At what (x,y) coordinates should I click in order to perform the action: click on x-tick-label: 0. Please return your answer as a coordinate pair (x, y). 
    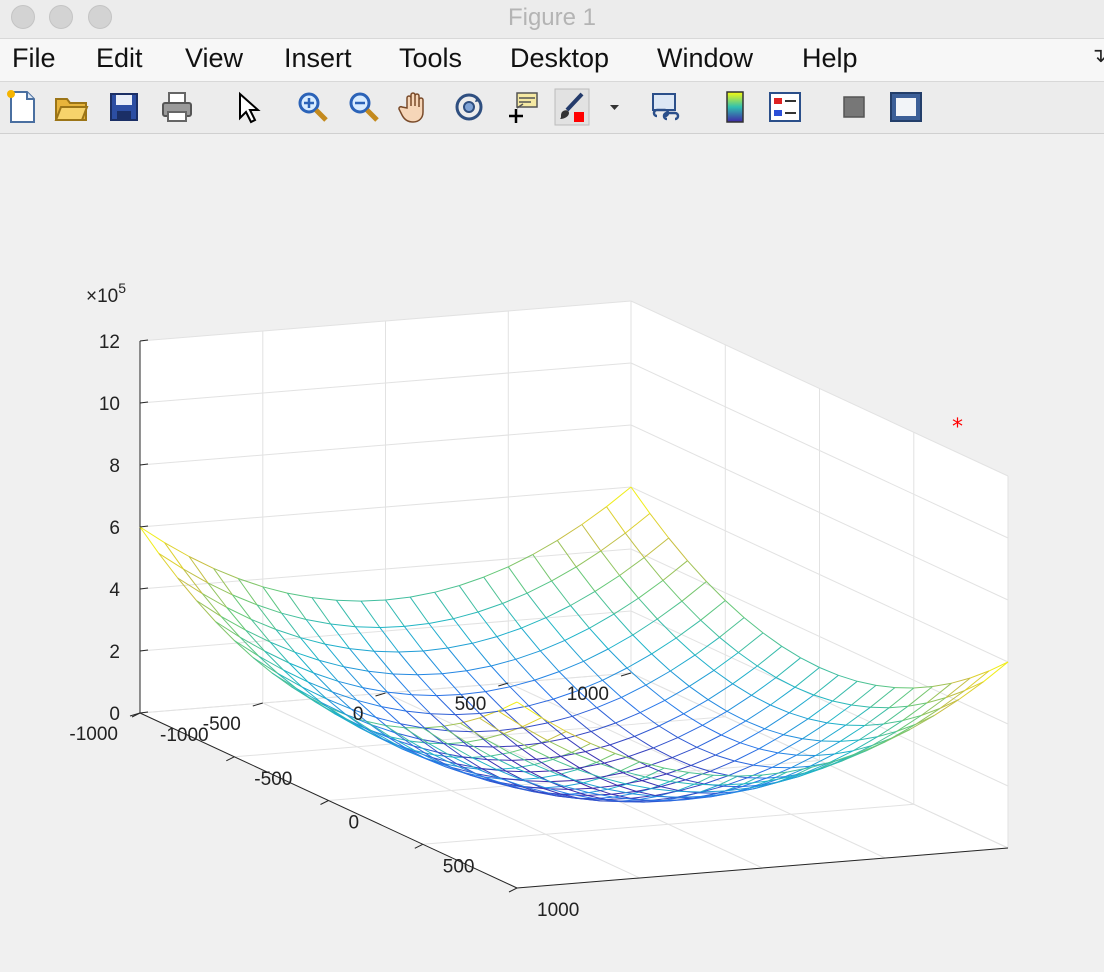
    Looking at the image, I should click on (354, 823).